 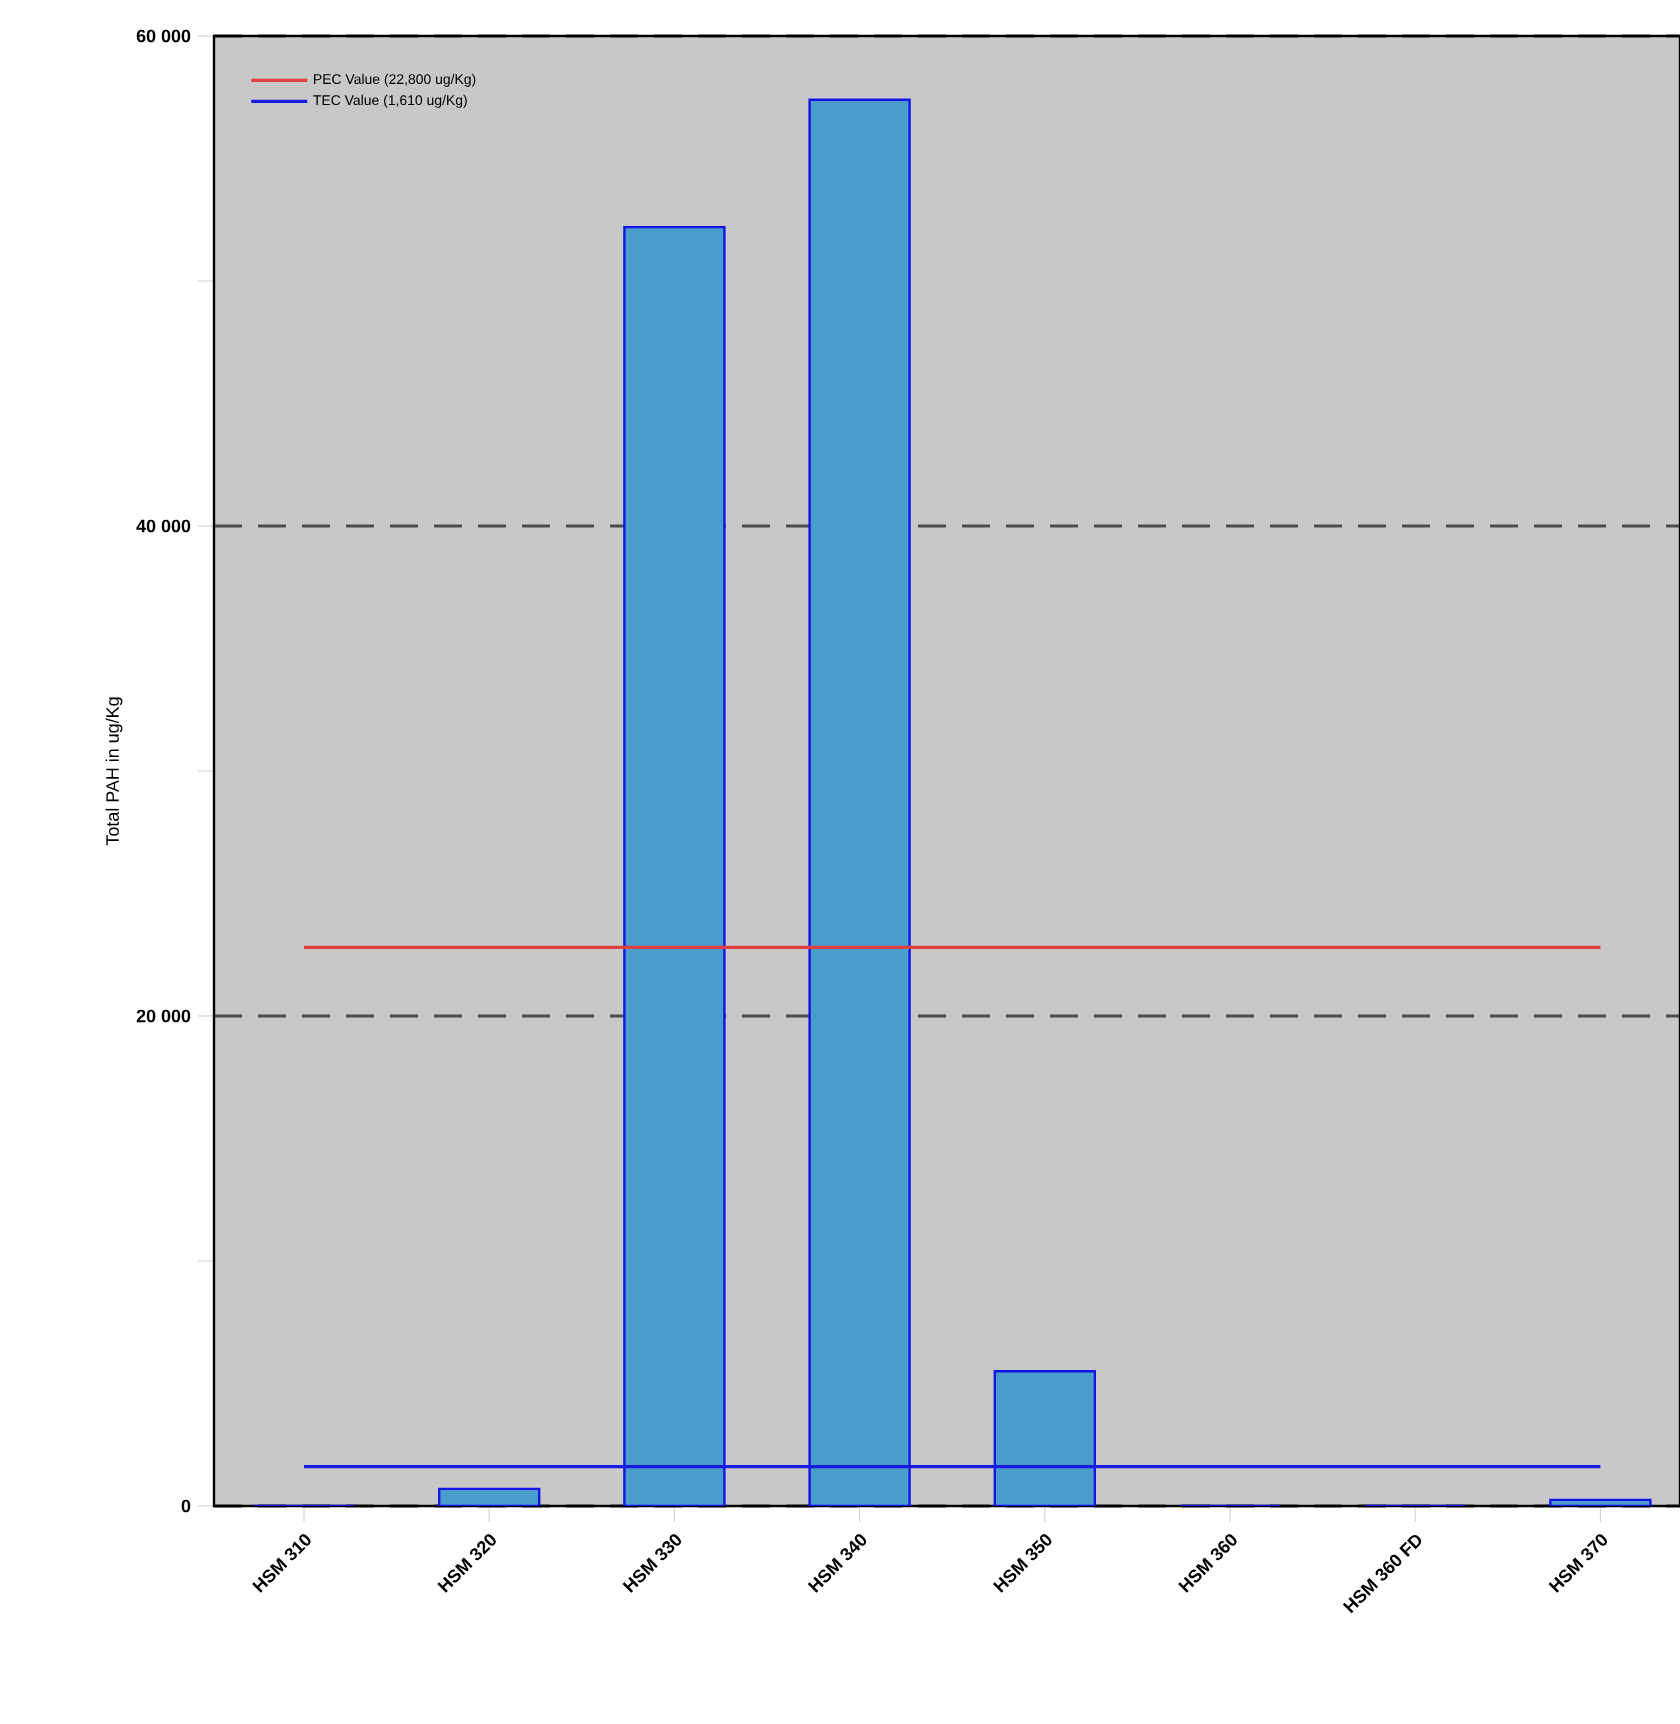 I want to click on y-tick-label: 20 000, so click(x=163, y=1016).